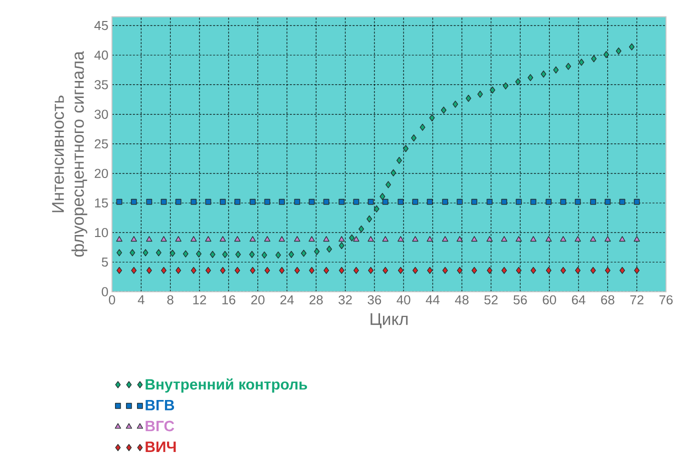  What do you see at coordinates (491, 299) in the screenshot?
I see `x-tick-label: 52` at bounding box center [491, 299].